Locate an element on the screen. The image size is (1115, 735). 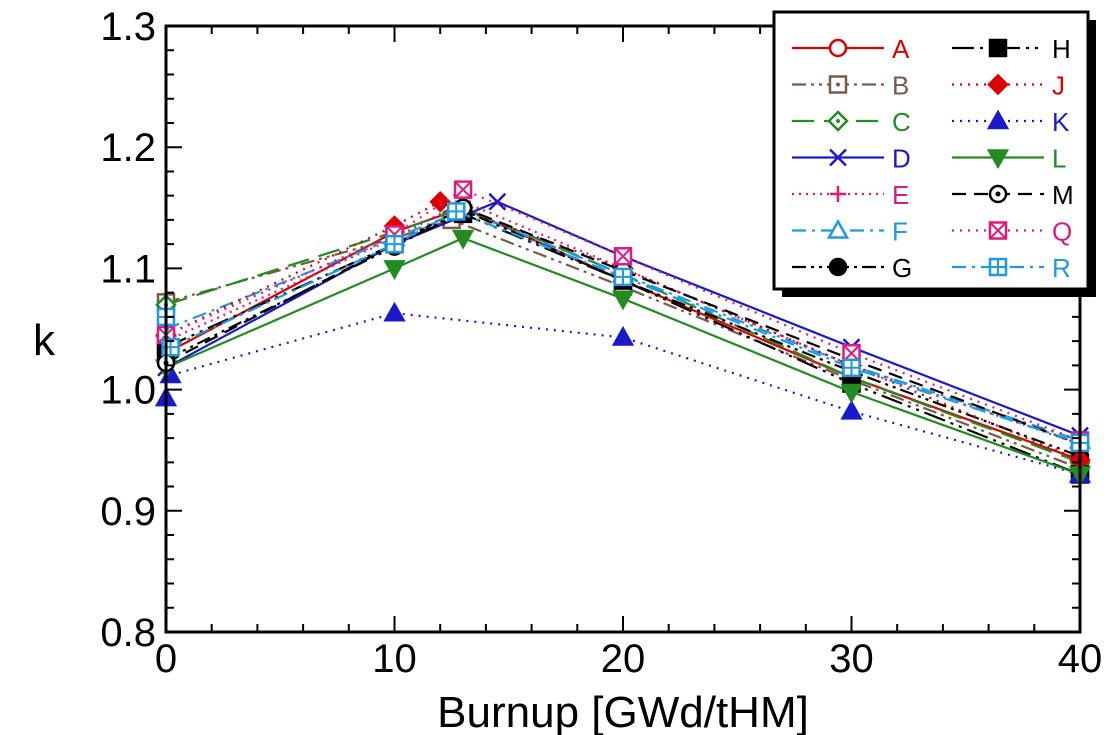
legend-label: H is located at coordinates (1061, 49).